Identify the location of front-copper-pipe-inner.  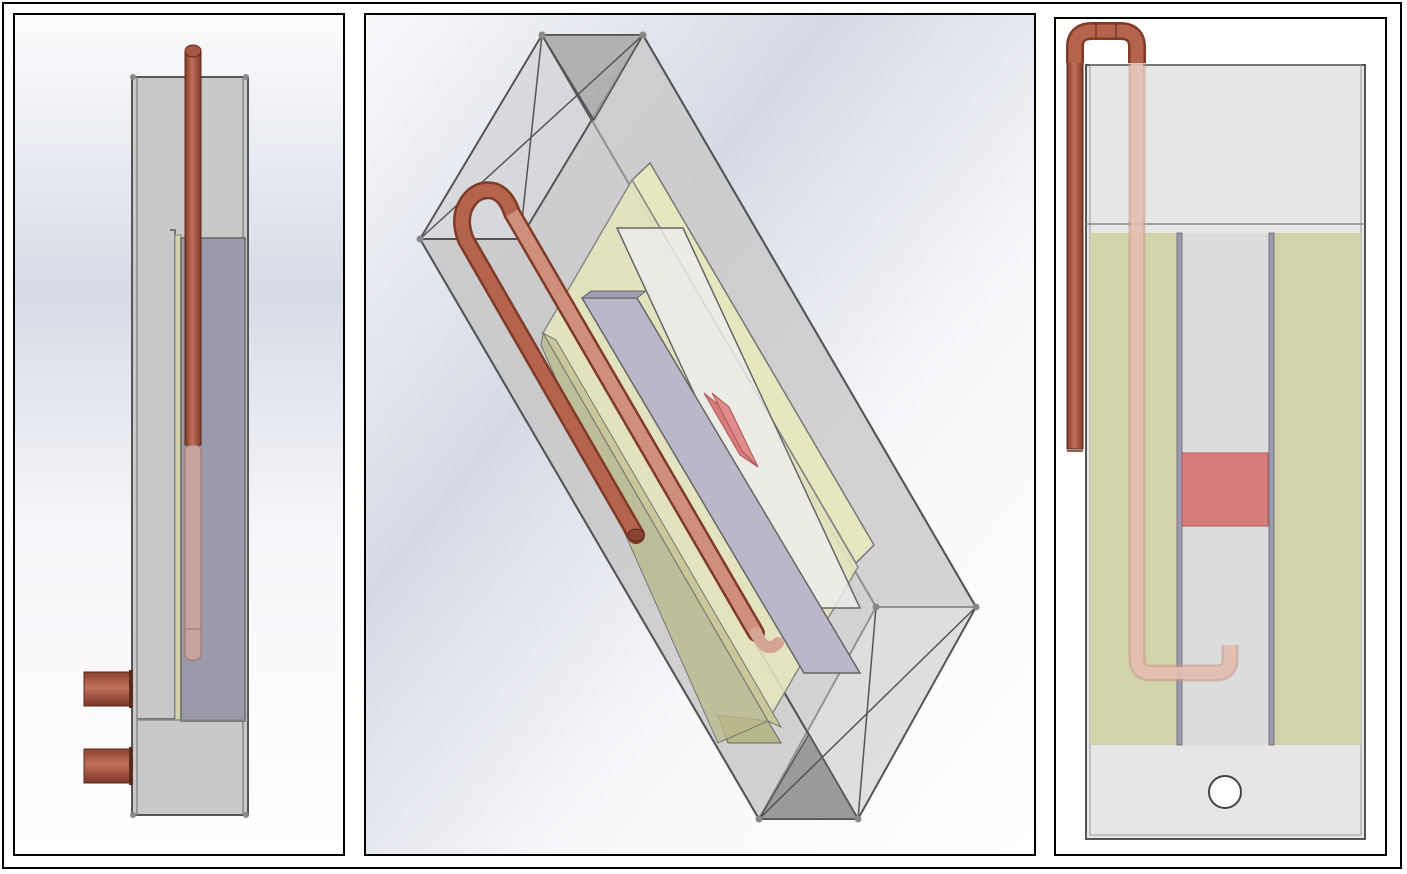
(1183, 371).